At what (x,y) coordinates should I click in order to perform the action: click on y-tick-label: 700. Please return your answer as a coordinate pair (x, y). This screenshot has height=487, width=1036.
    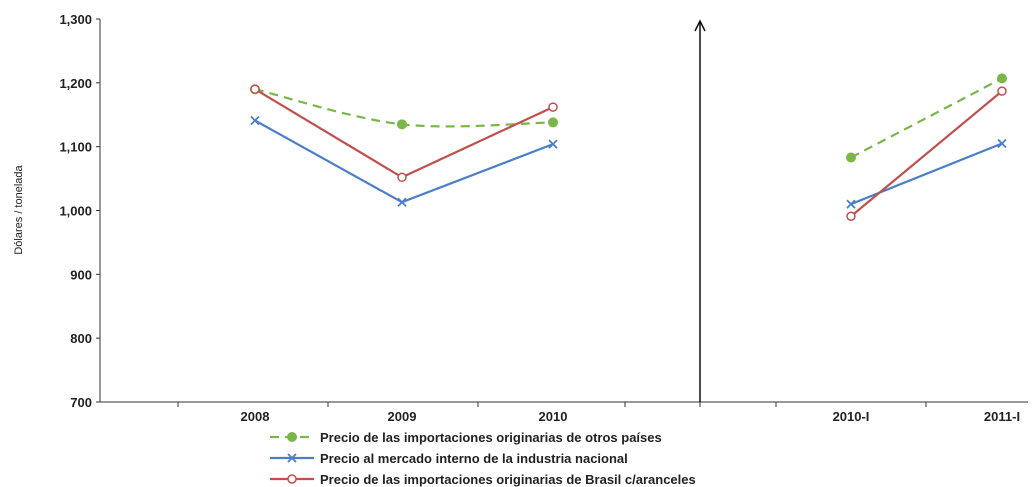
    Looking at the image, I should click on (81, 402).